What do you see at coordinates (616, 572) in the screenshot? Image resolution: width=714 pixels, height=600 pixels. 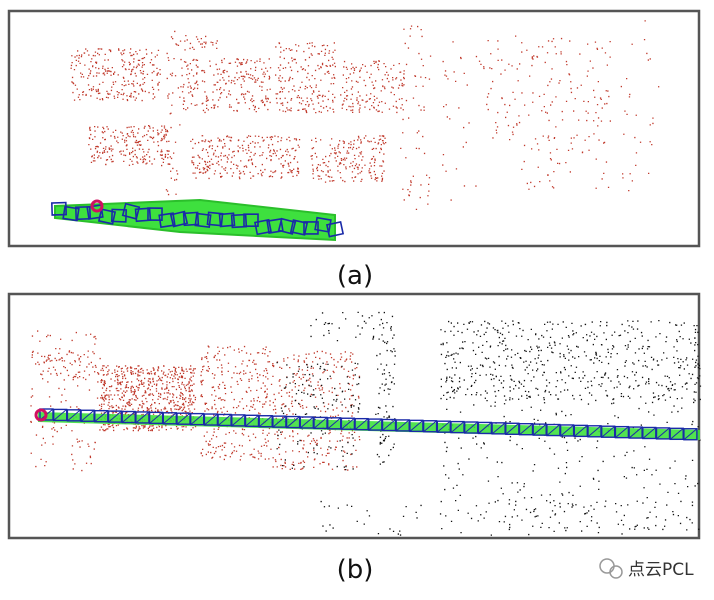 I see `watermark-icon` at bounding box center [616, 572].